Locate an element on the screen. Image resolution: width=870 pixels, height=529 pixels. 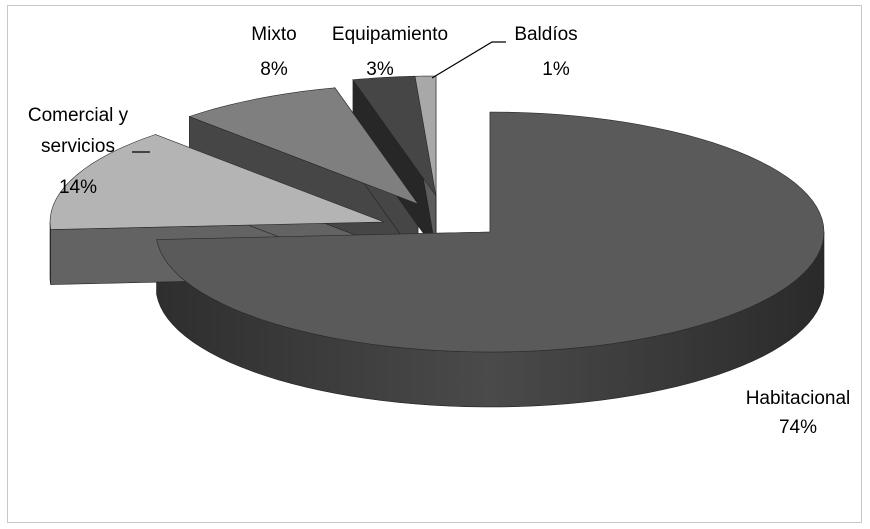
slice-comercial-y-servicios is located at coordinates (217, 182).